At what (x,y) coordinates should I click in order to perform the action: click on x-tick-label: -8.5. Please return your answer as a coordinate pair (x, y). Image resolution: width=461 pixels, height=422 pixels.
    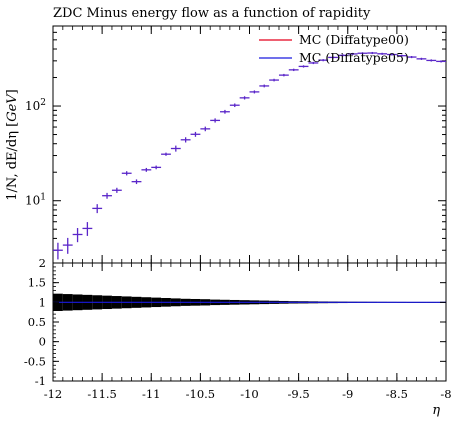
    Looking at the image, I should click on (397, 394).